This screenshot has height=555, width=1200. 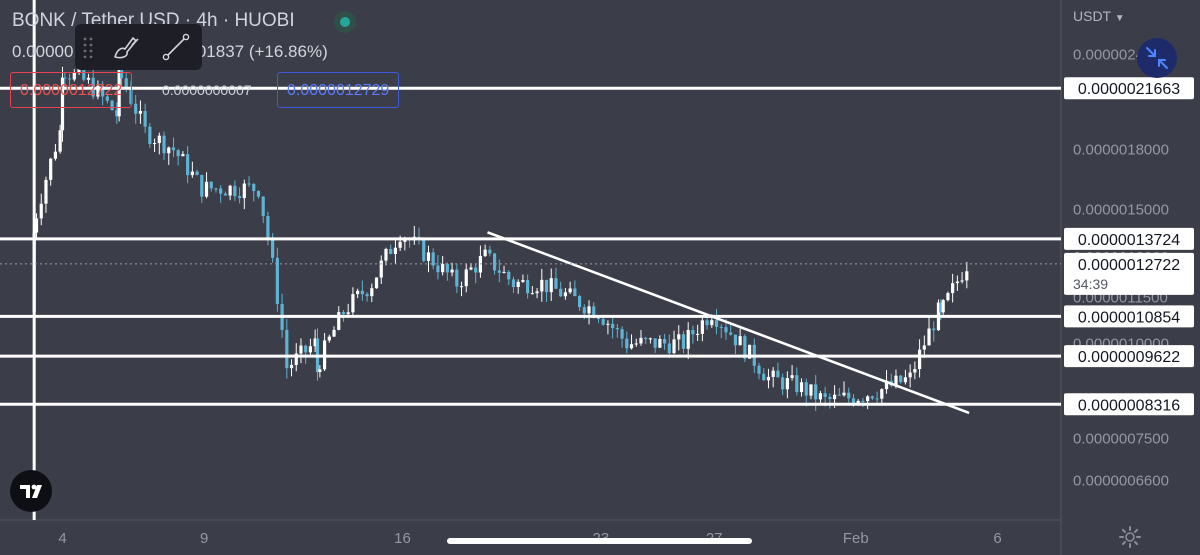 I want to click on current-price-box, so click(x=1129, y=273).